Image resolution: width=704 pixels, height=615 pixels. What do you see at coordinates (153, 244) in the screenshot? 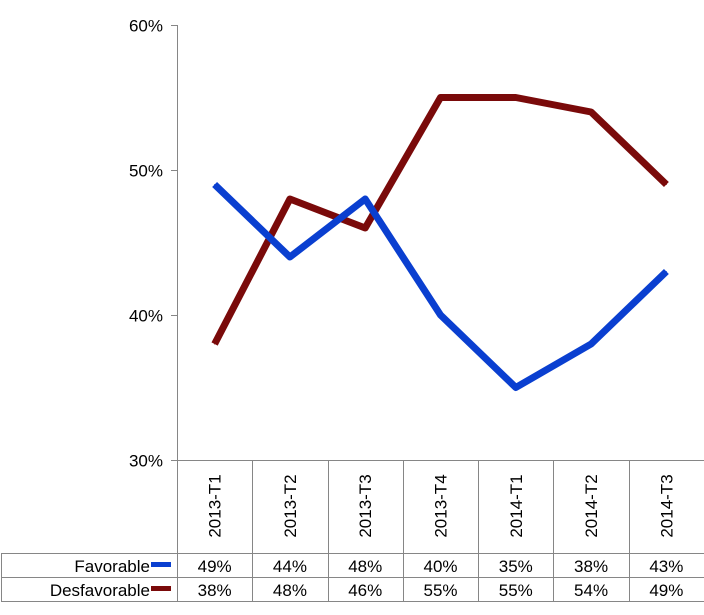
I see `y-axis-ticks: 30% 40% 50% 60%` at bounding box center [153, 244].